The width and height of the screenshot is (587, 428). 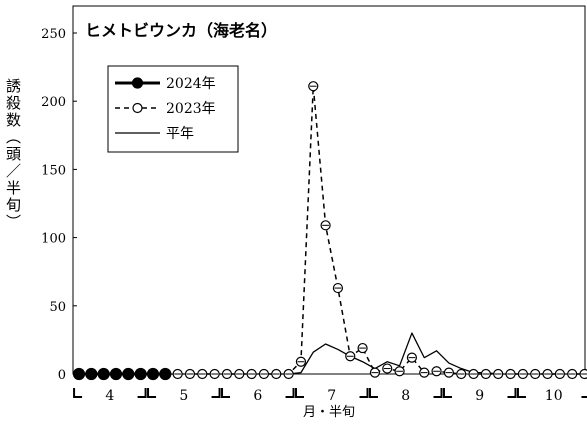 What do you see at coordinates (53, 239) in the screenshot?
I see `y-tick-label-100: 100` at bounding box center [53, 239].